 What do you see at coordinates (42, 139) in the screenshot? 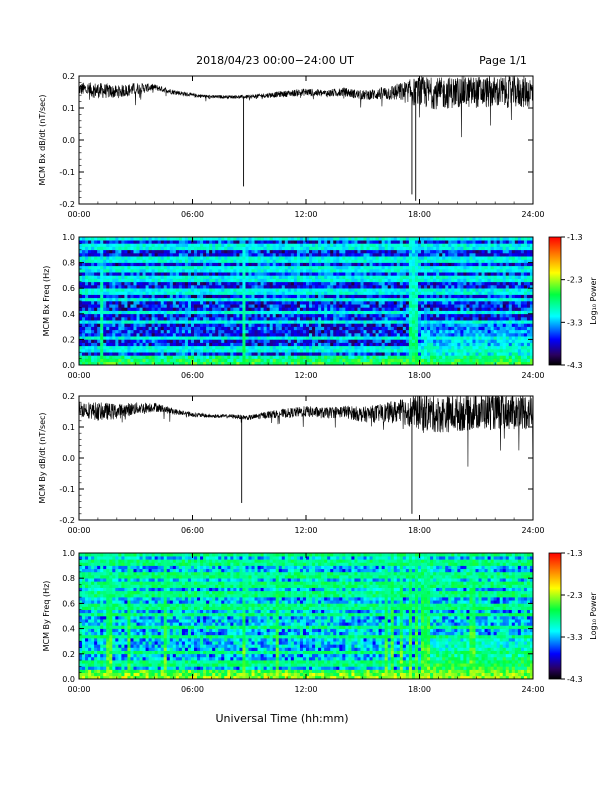
I see `bx-dbdt-ylabel: MCM Bx dB/dt (nT/sec)` at bounding box center [42, 139].